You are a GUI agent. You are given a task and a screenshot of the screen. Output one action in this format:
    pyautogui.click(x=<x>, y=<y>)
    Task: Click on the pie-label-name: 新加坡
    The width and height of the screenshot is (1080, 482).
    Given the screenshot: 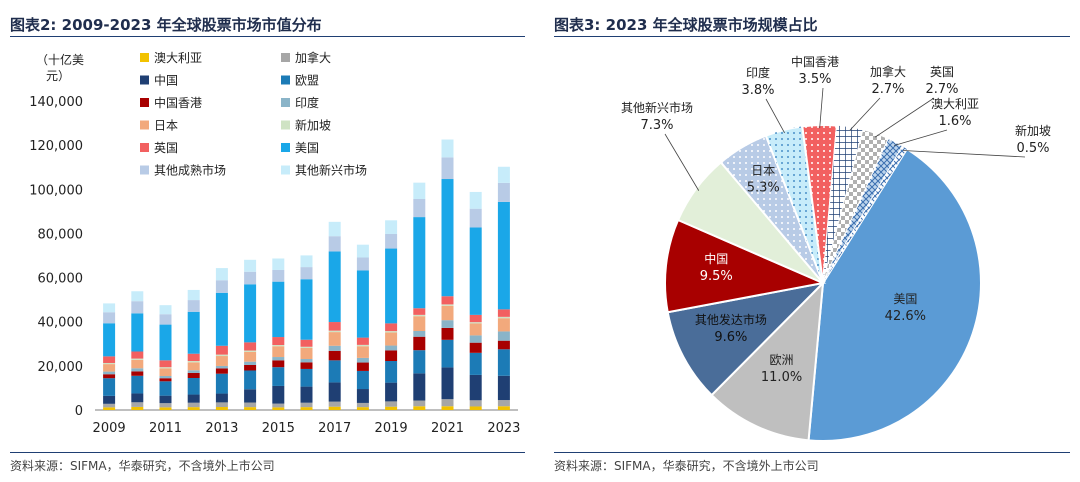 What is the action you would take?
    pyautogui.click(x=1033, y=130)
    